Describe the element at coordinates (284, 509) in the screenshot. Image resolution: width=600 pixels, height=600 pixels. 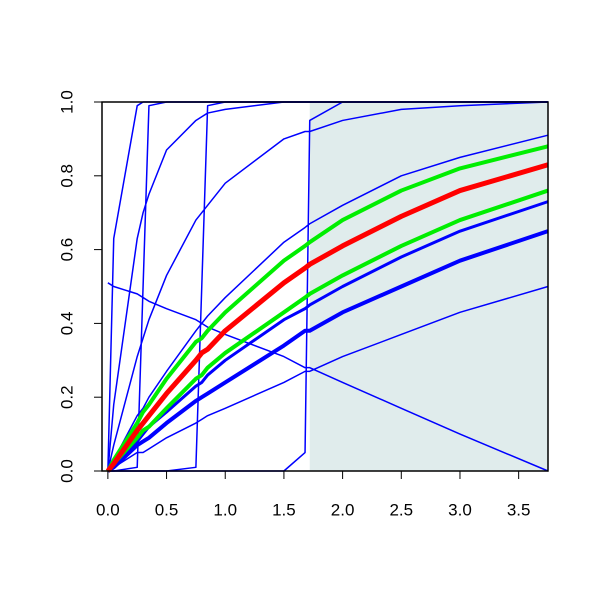
I see `x-tick-label: 1.5` at that location.